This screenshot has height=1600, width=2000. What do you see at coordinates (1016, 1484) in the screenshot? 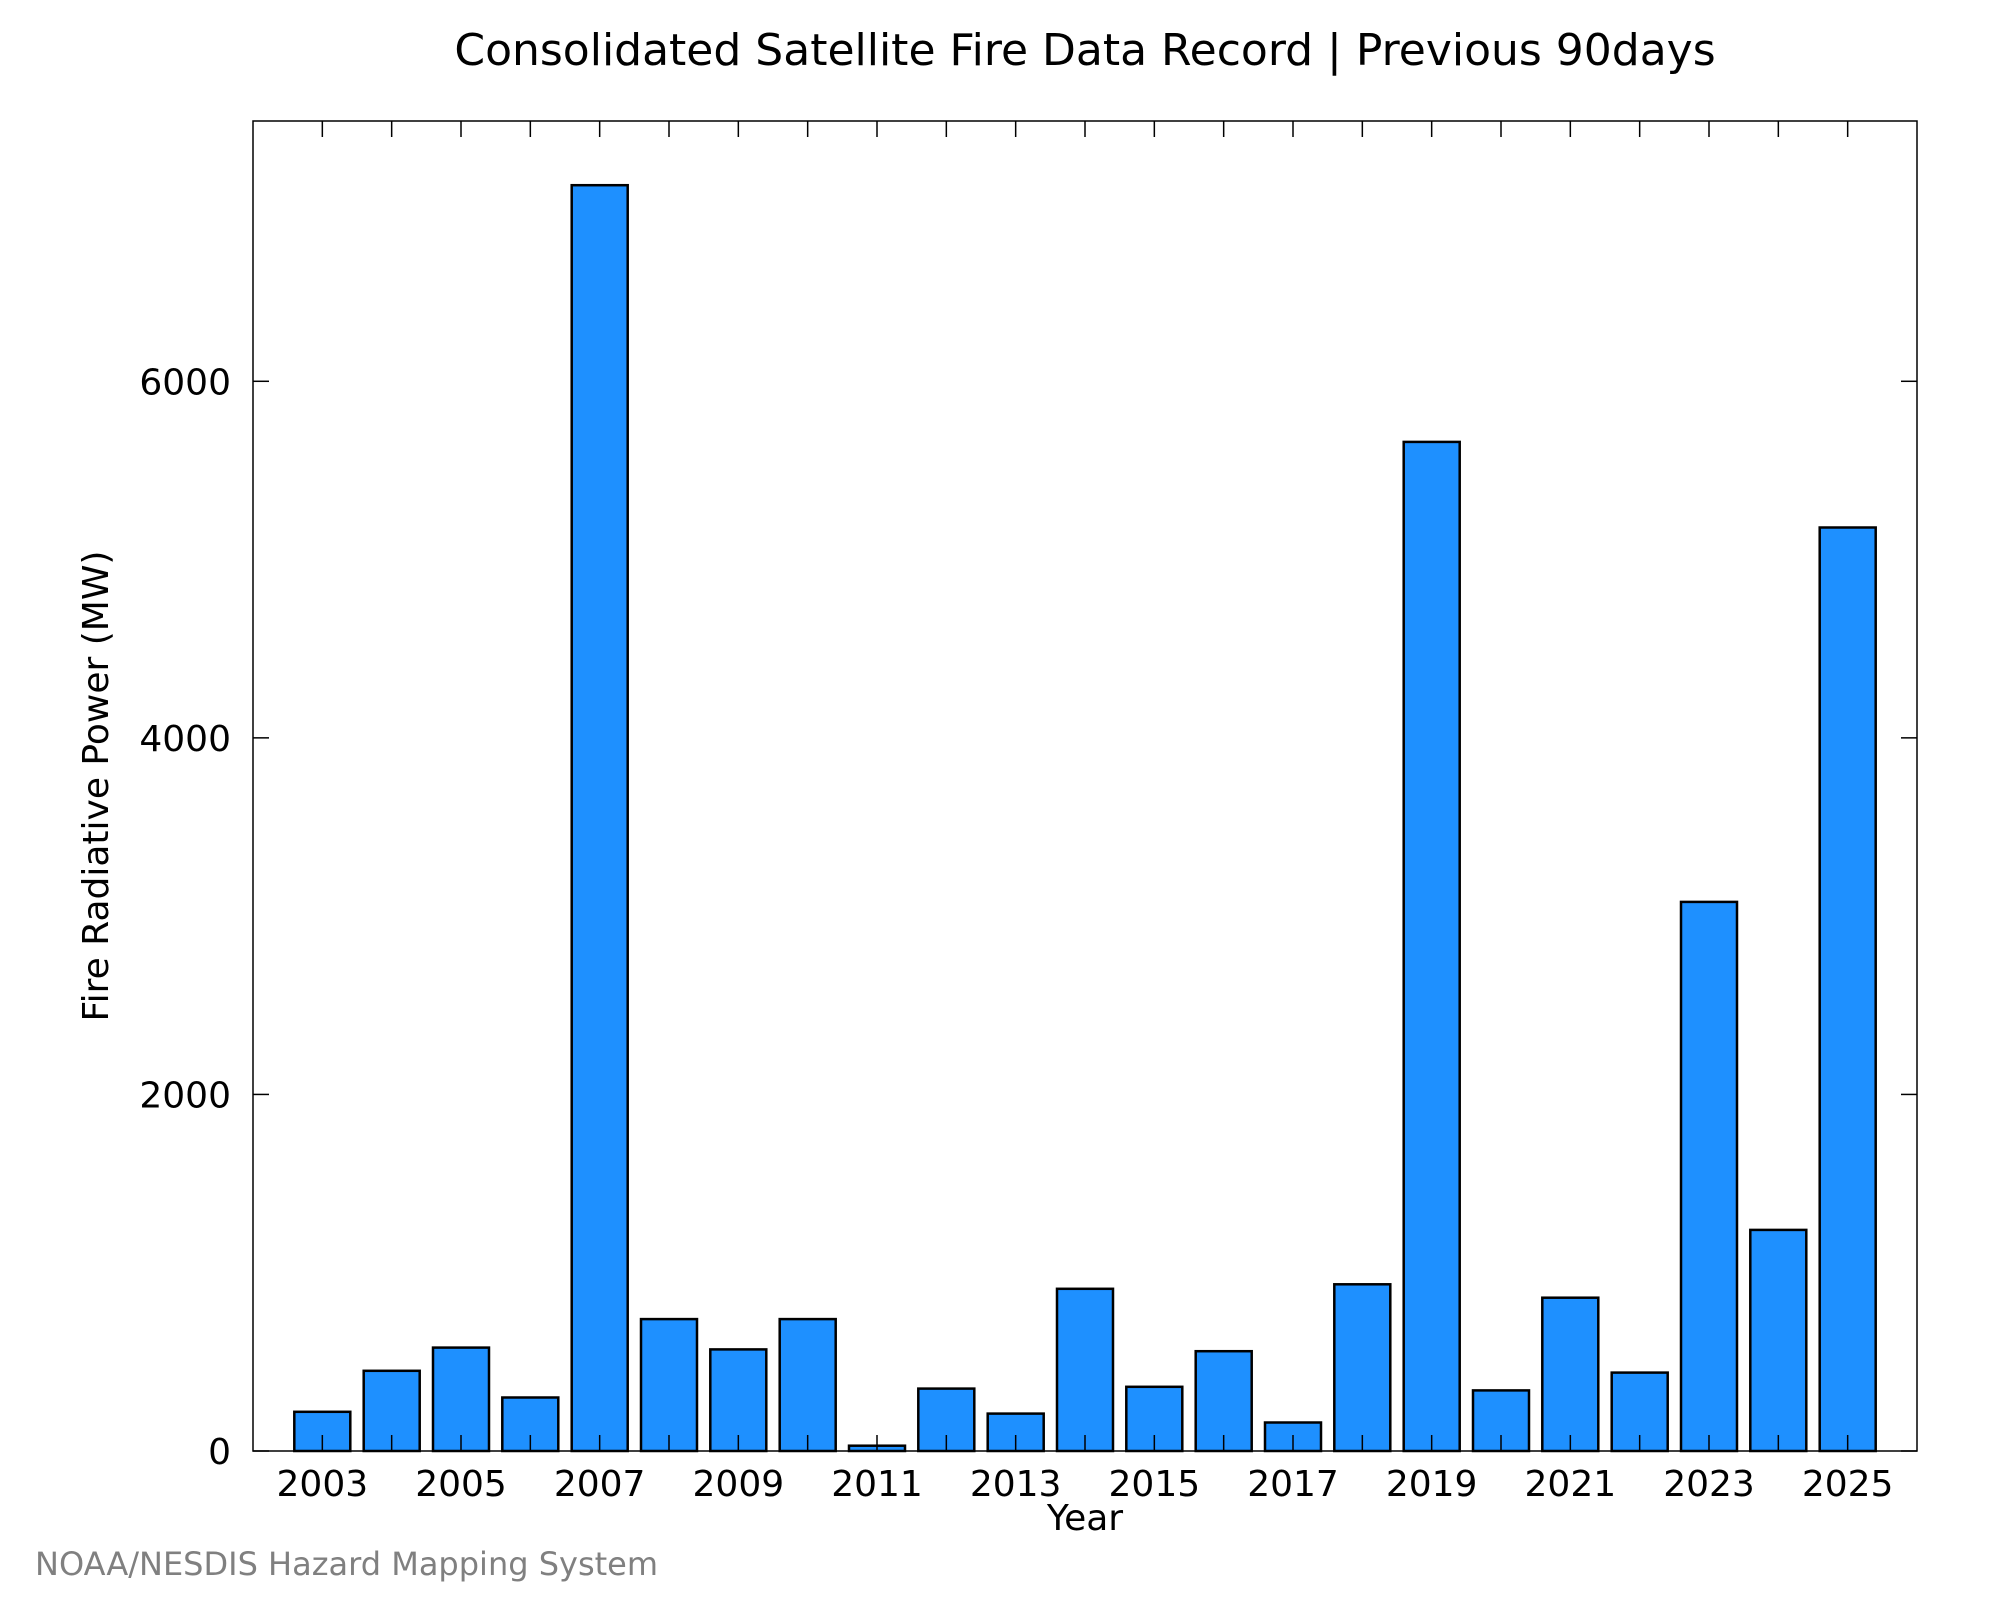
I see `x-tick-label-2013: 2013` at bounding box center [1016, 1484].